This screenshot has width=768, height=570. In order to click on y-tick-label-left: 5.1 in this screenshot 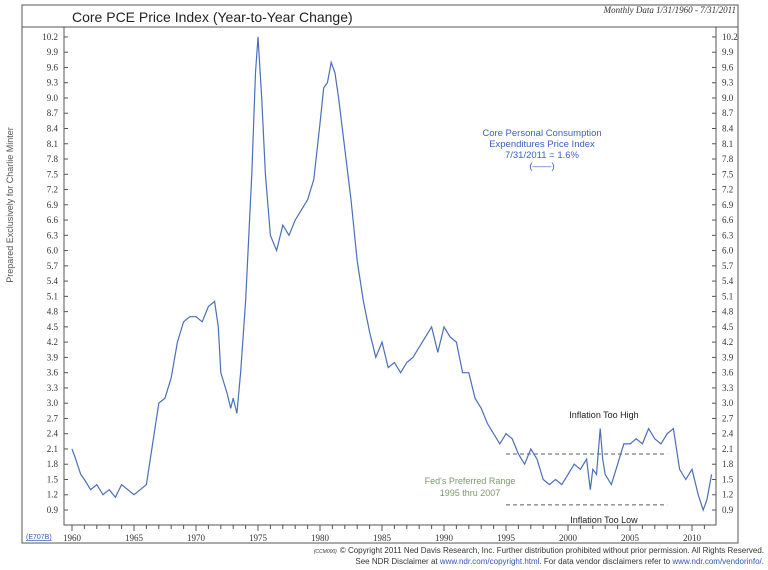, I will do `click(52, 296)`.